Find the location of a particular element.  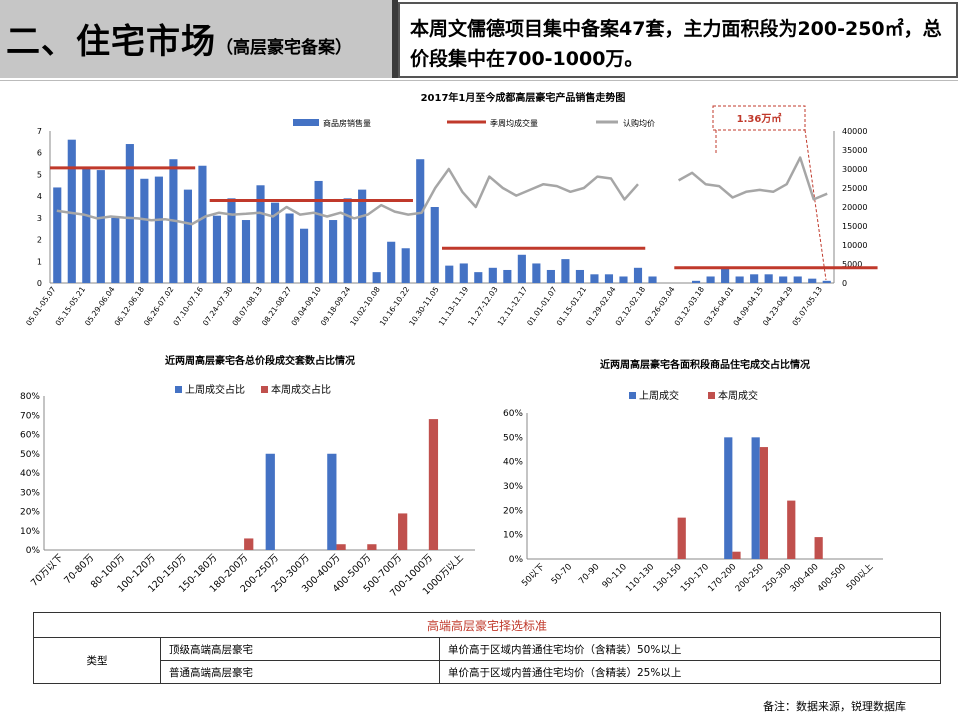

table-title: 高端高层豪宅择选标准 is located at coordinates (487, 625).